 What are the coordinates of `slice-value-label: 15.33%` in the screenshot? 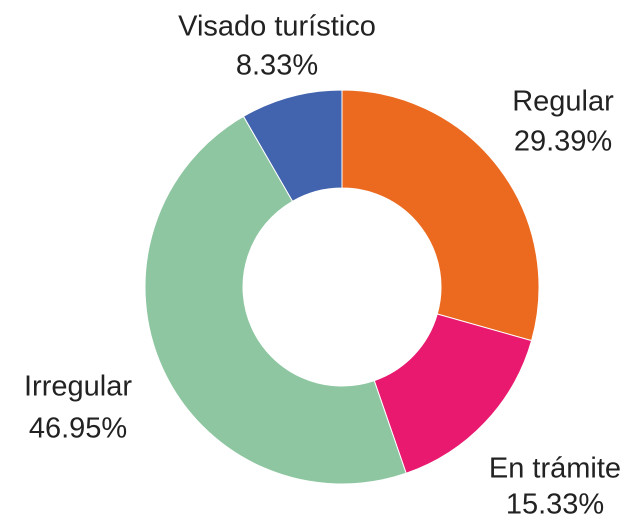 It's located at (555, 503).